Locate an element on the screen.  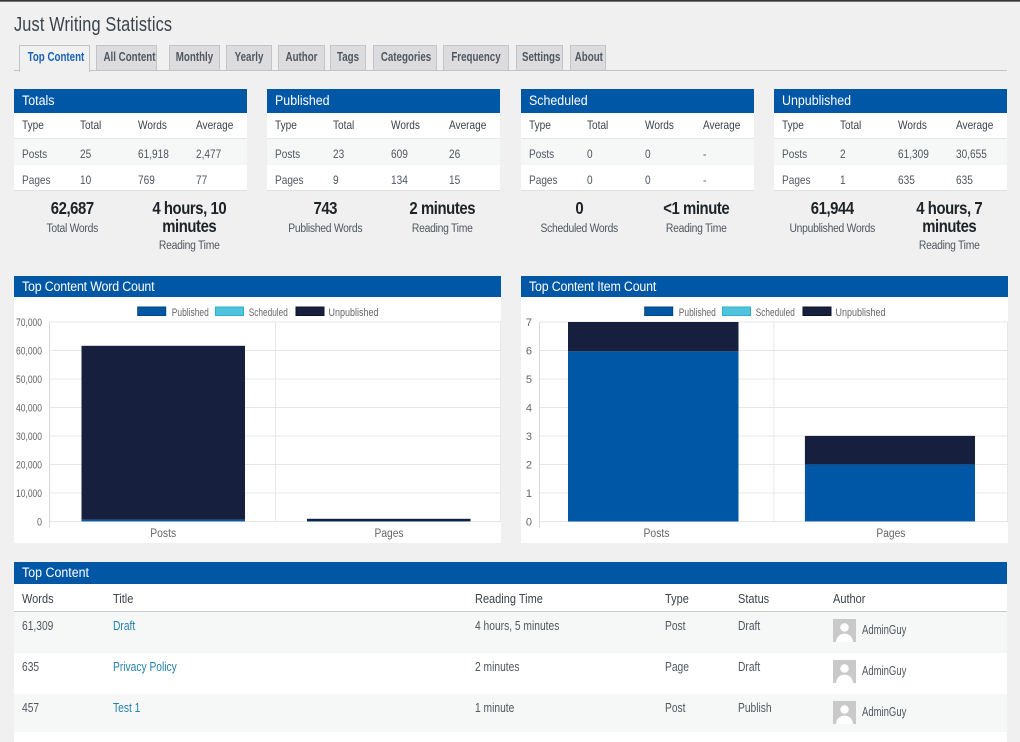
svg-text: 70,000 is located at coordinates (29, 323).